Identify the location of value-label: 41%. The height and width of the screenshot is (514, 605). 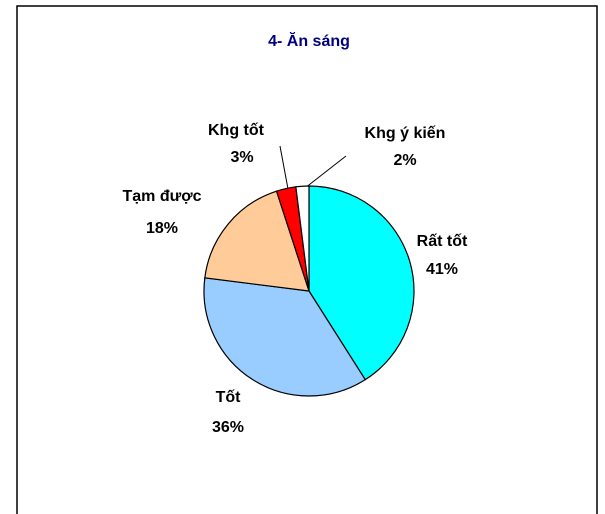
(442, 269).